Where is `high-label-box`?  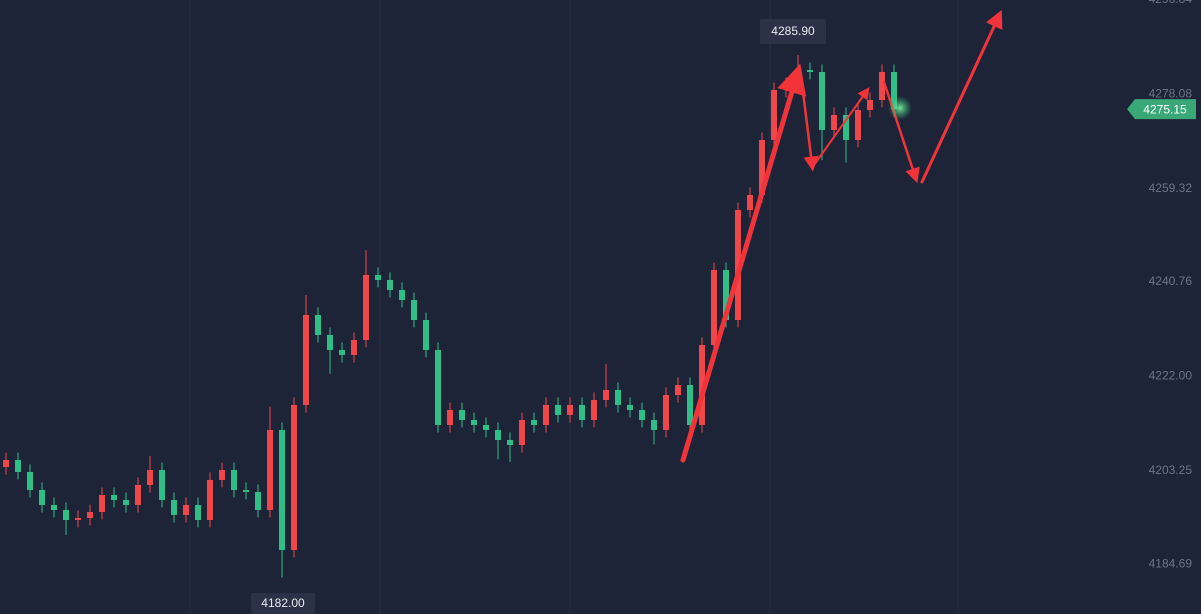 high-label-box is located at coordinates (793, 31).